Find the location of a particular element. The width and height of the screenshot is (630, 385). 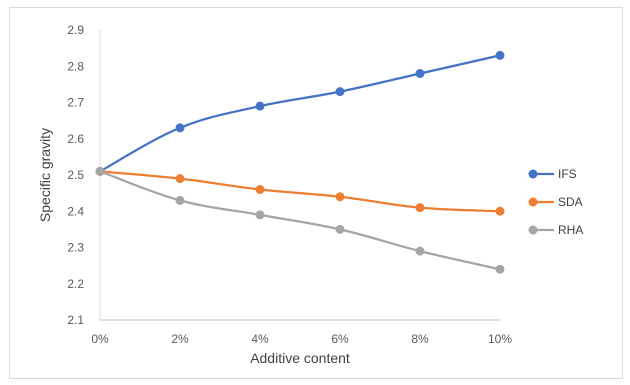

y-tick-label: 2.9 is located at coordinates (75, 30).